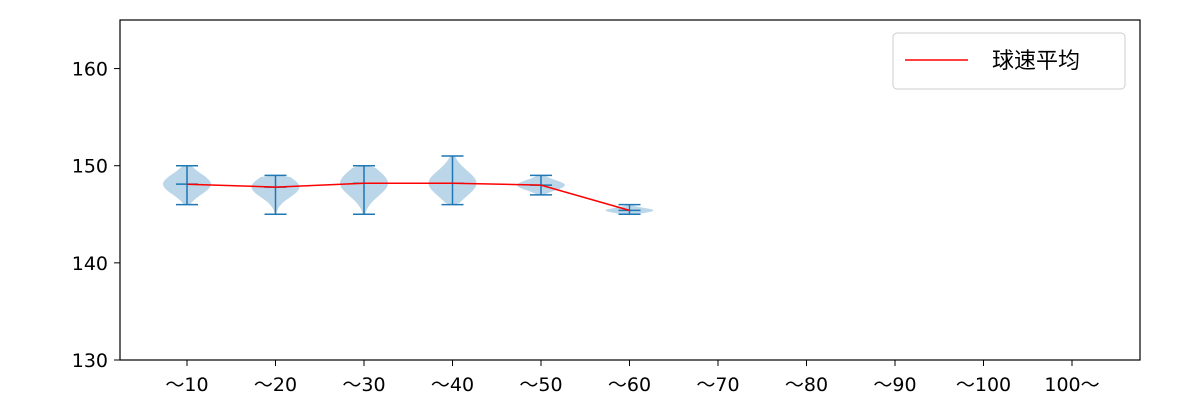 Image resolution: width=1200 pixels, height=400 pixels. Describe the element at coordinates (894, 385) in the screenshot. I see `x-tick-label: ～90` at that location.